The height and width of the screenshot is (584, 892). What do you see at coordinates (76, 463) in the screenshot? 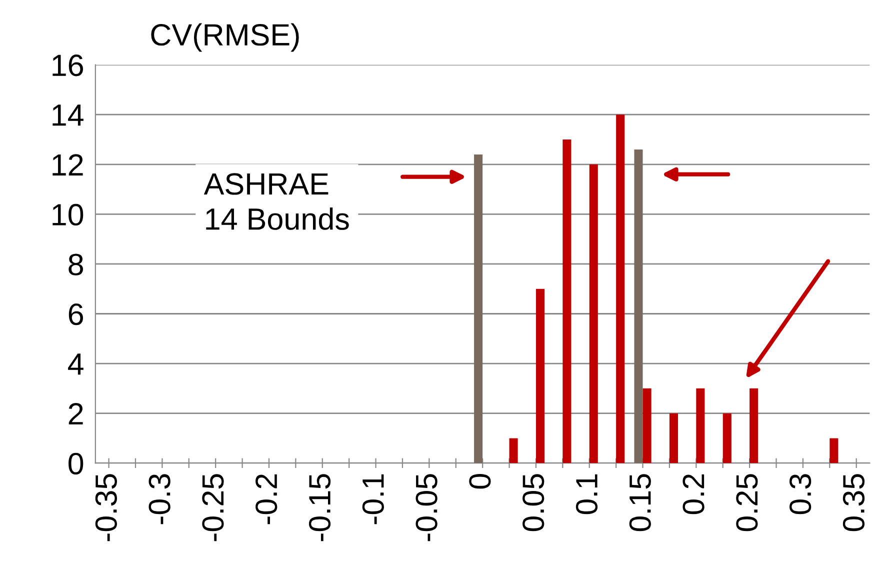
I see `y-tick-label: 0` at bounding box center [76, 463].